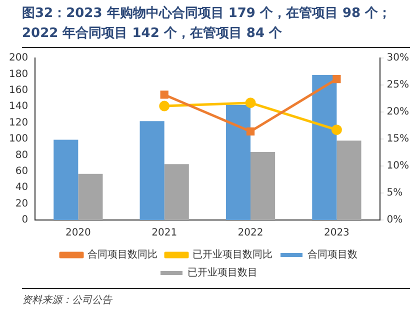 This screenshot has height=320, width=418. What do you see at coordinates (398, 85) in the screenshot?
I see `y2-tick-label: 25%` at bounding box center [398, 85].